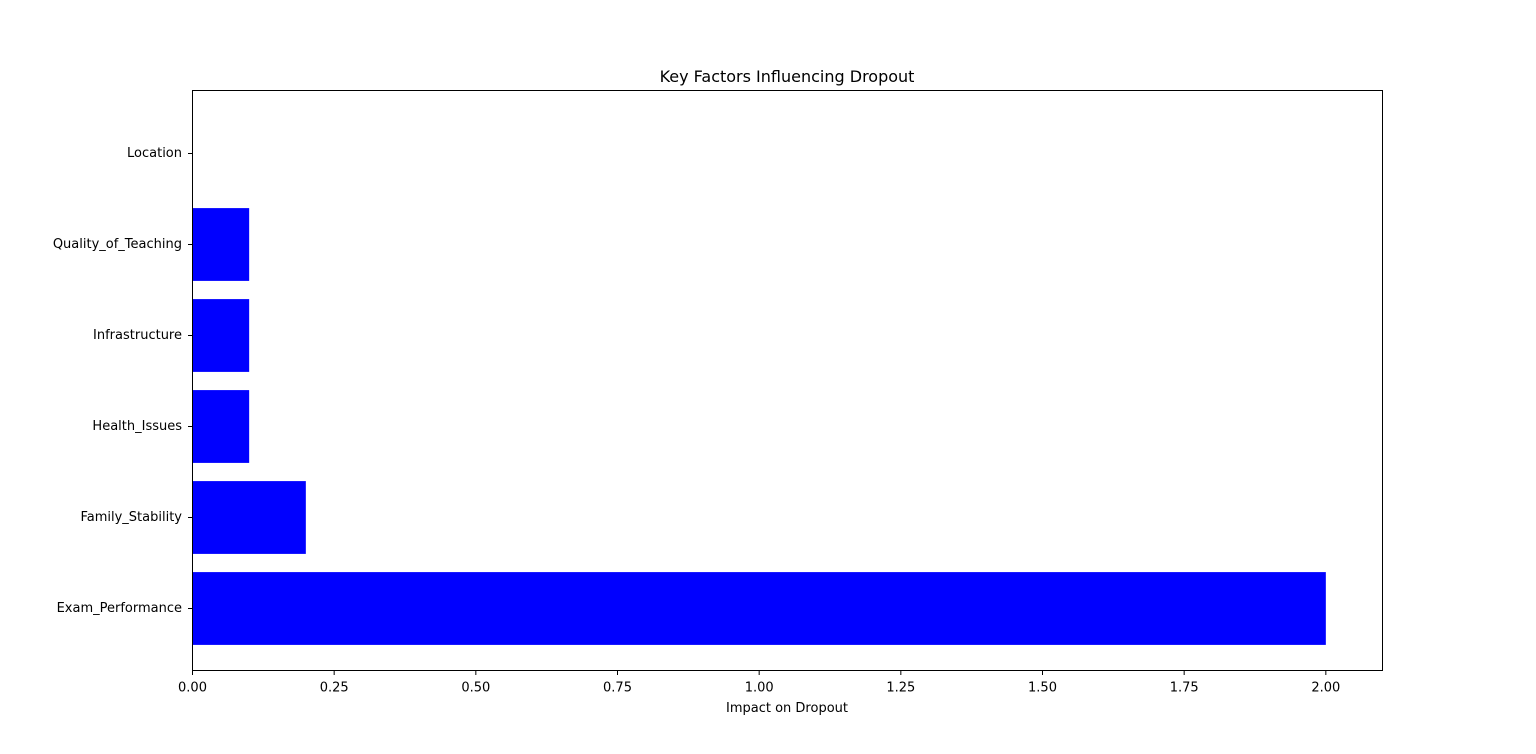 This screenshot has width=1536, height=754. What do you see at coordinates (119, 608) in the screenshot?
I see `y-tick-label: Exam_Performance` at bounding box center [119, 608].